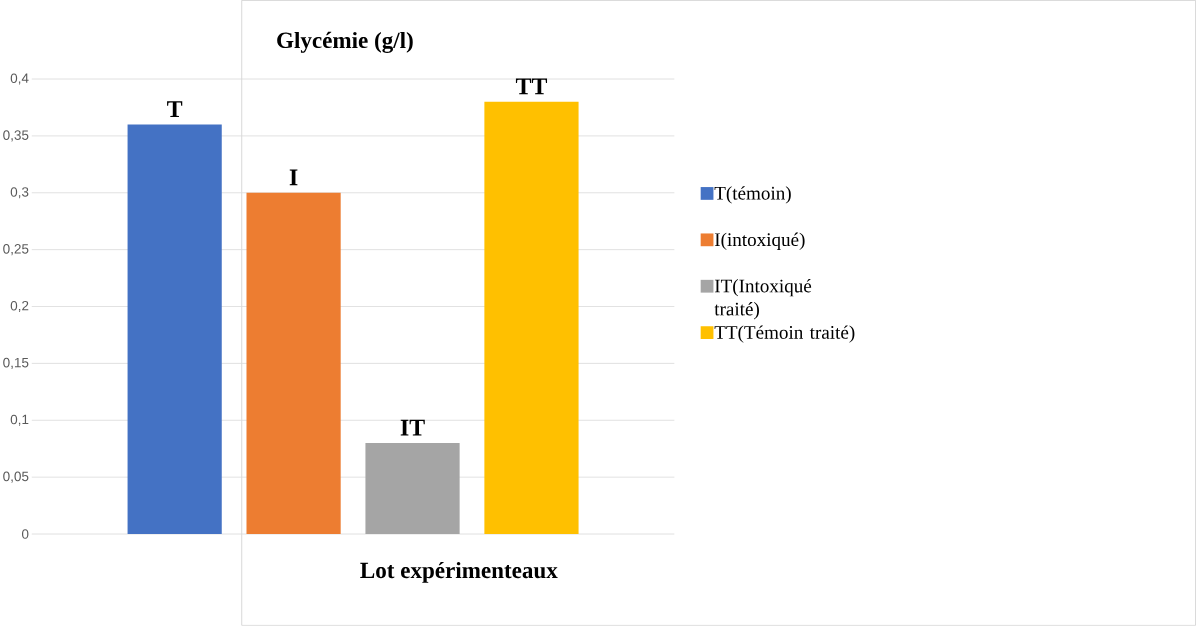 The image size is (1196, 626). Describe the element at coordinates (412, 427) in the screenshot. I see `annotation: IT` at that location.